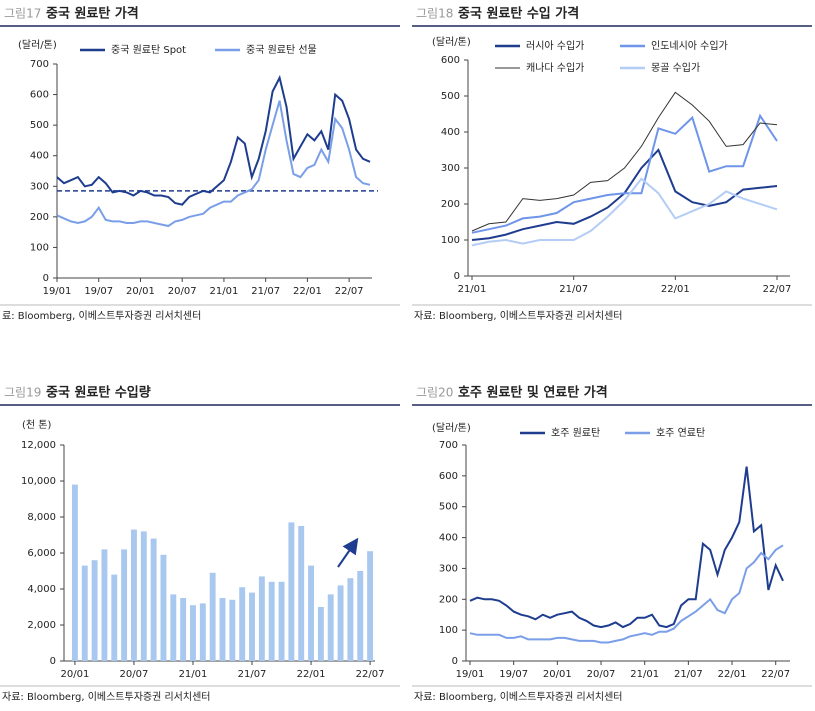 This screenshot has width=815, height=711. Describe the element at coordinates (38, 481) in the screenshot. I see `y-tick-label: 10,000` at that location.